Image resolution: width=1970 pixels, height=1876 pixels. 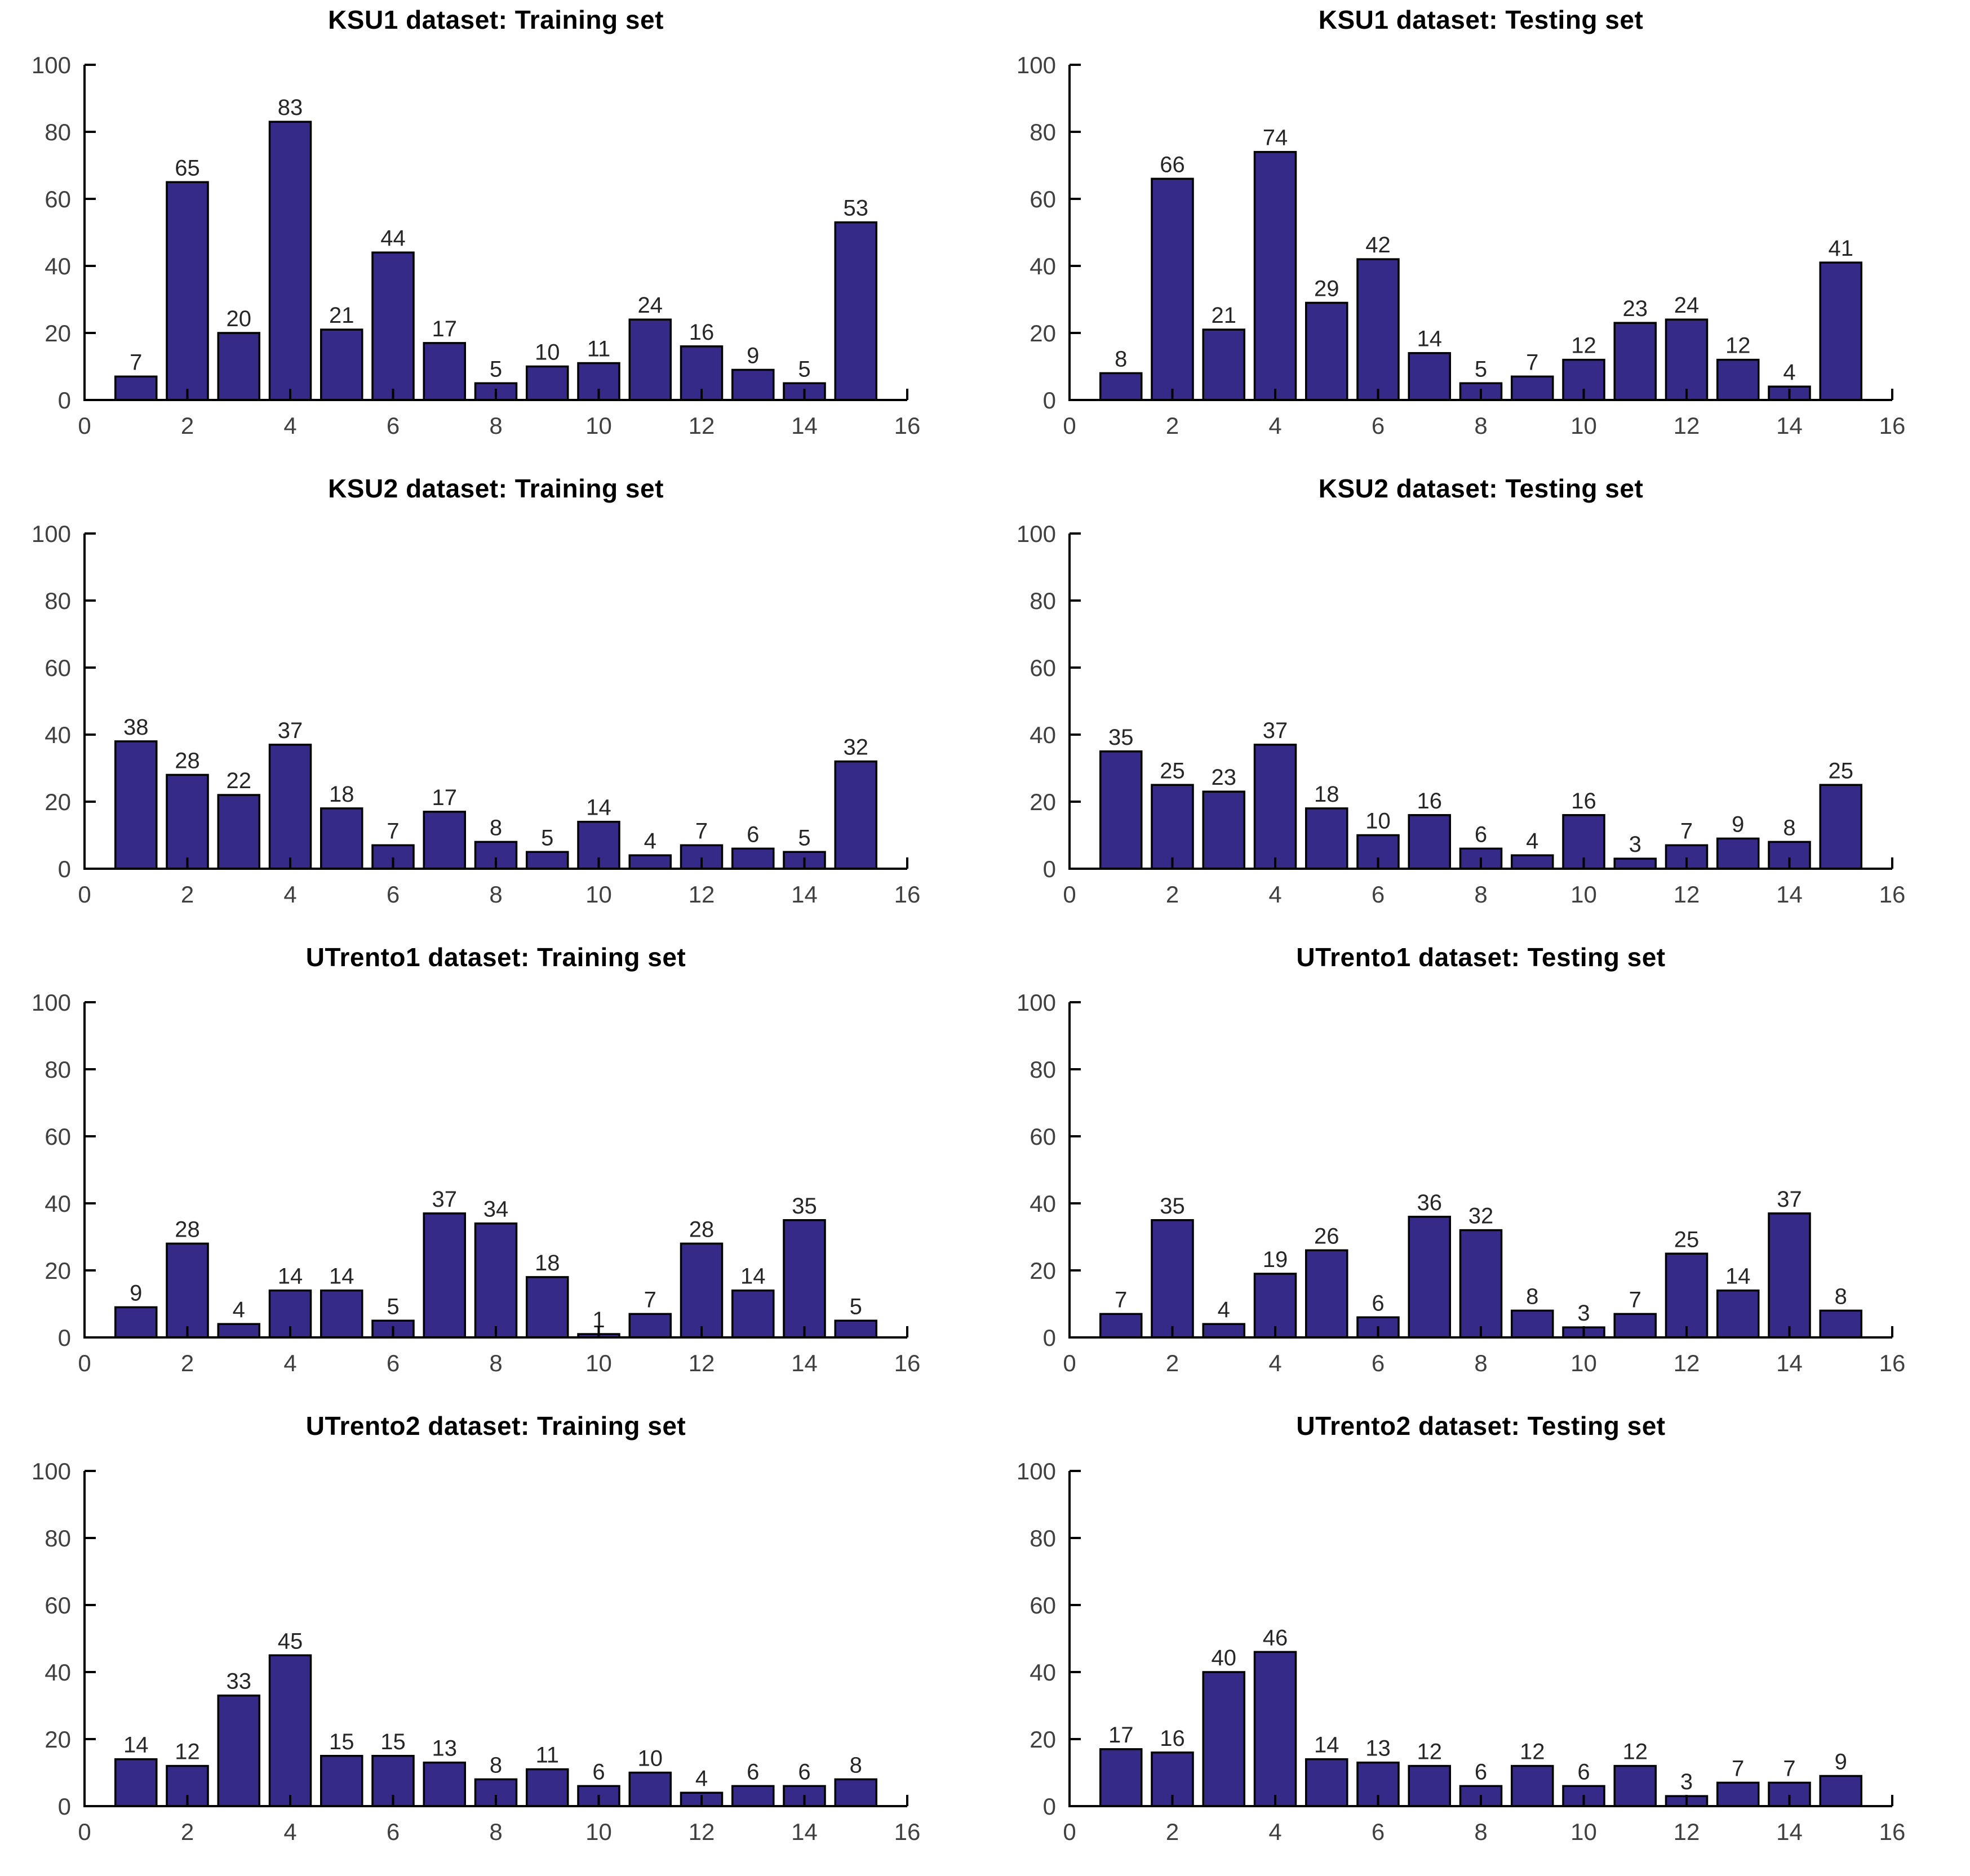 I want to click on chart-title-ksu2-testing: KSU2 dataset: Testing set, so click(x=1481, y=488).